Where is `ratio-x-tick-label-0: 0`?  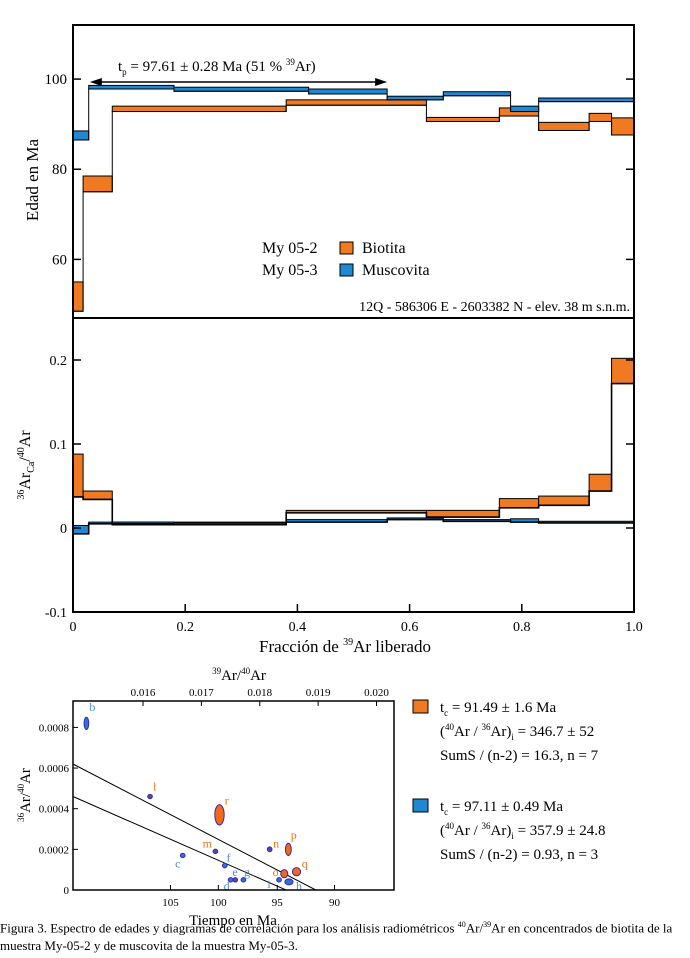 ratio-x-tick-label-0: 0 is located at coordinates (73, 627).